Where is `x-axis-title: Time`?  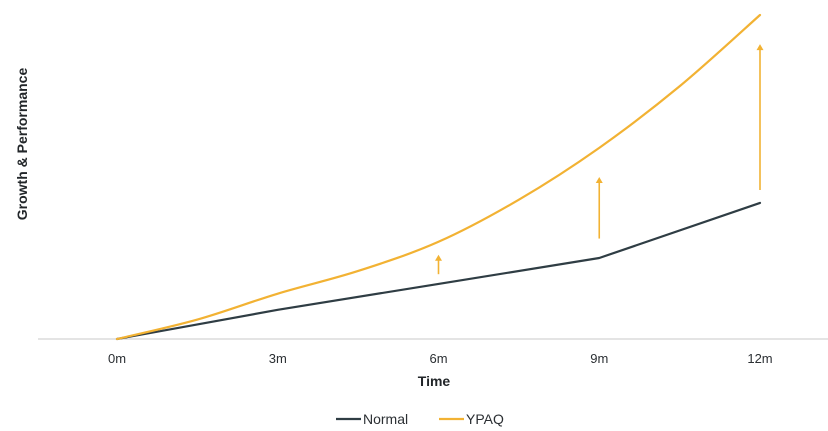
x-axis-title: Time is located at coordinates (434, 381).